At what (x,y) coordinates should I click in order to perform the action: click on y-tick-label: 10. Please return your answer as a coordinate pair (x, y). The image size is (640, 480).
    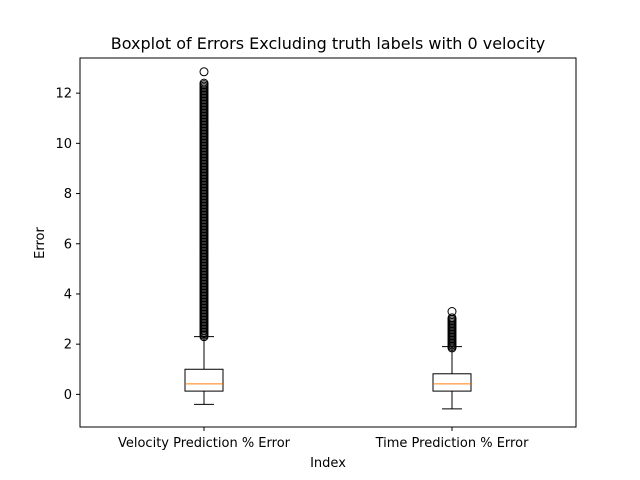
    Looking at the image, I should click on (63, 144).